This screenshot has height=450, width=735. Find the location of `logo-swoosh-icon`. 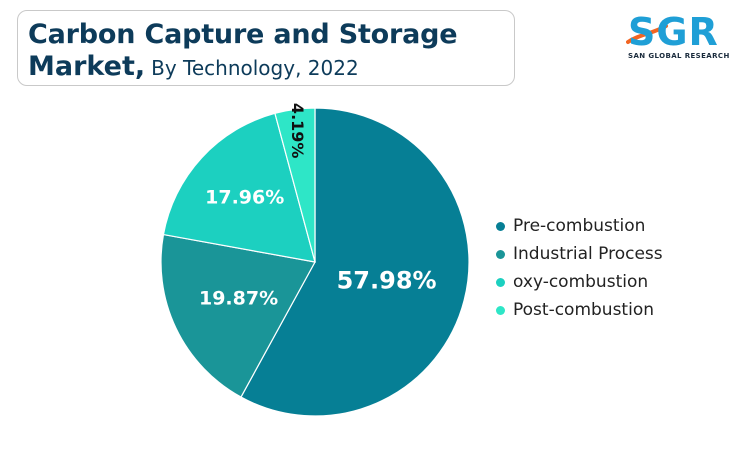

logo-swoosh-icon is located at coordinates (647, 34).